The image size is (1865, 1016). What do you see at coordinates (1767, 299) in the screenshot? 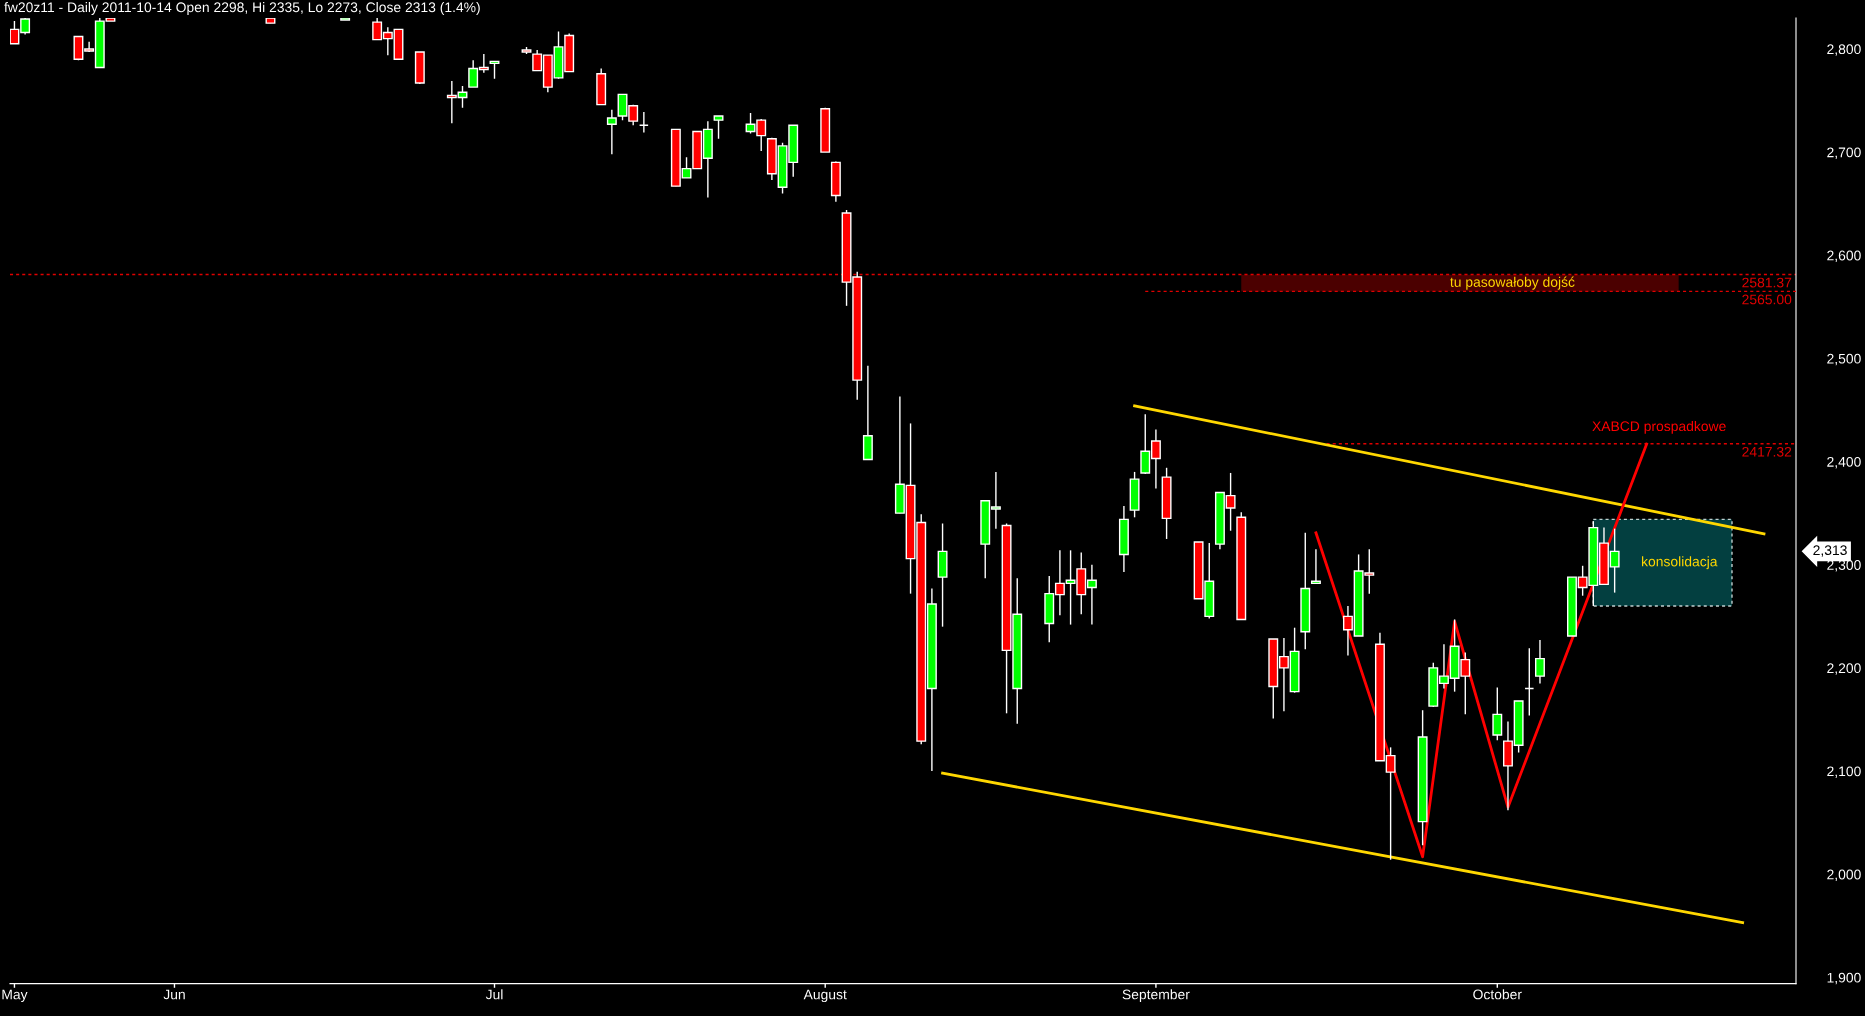
I see `data-label: 2565.00` at bounding box center [1767, 299].